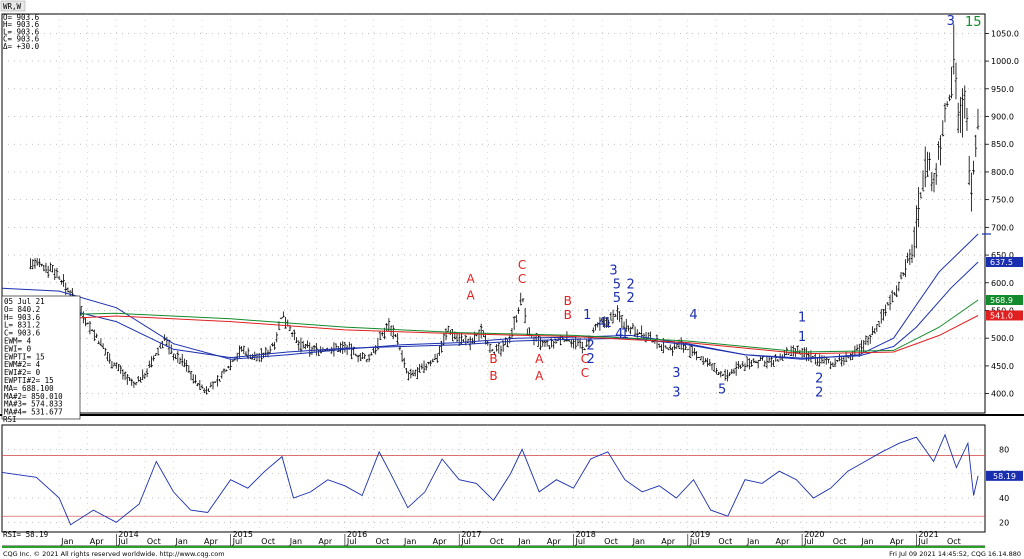 Image resolution: width=1024 pixels, height=559 pixels. Describe the element at coordinates (586, 534) in the screenshot. I see `year-label: 2018` at that location.